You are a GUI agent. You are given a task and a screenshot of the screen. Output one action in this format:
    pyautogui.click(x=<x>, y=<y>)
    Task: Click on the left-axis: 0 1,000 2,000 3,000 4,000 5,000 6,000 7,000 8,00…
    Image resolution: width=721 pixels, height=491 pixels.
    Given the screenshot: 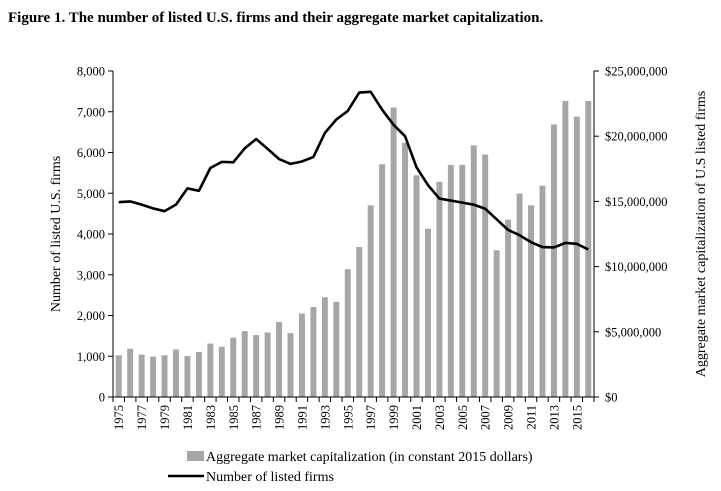 What is the action you would take?
    pyautogui.click(x=95, y=235)
    